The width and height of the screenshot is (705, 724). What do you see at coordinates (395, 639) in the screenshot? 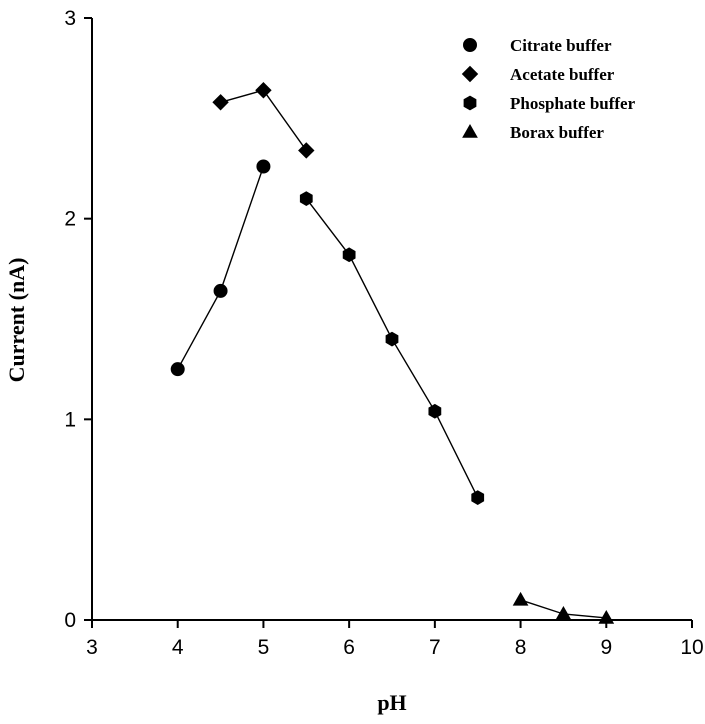
I see `x-ticks: 3 4 5 6 7 8 9 10` at bounding box center [395, 639].